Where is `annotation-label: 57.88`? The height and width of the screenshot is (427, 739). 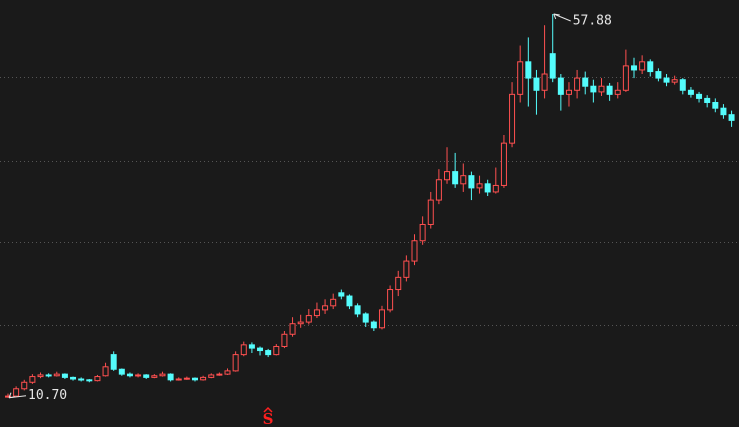 annotation-label: 57.88 is located at coordinates (592, 20).